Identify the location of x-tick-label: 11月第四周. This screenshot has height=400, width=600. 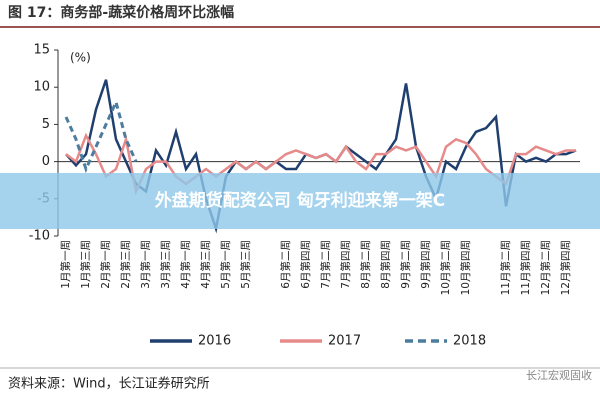
(525, 267).